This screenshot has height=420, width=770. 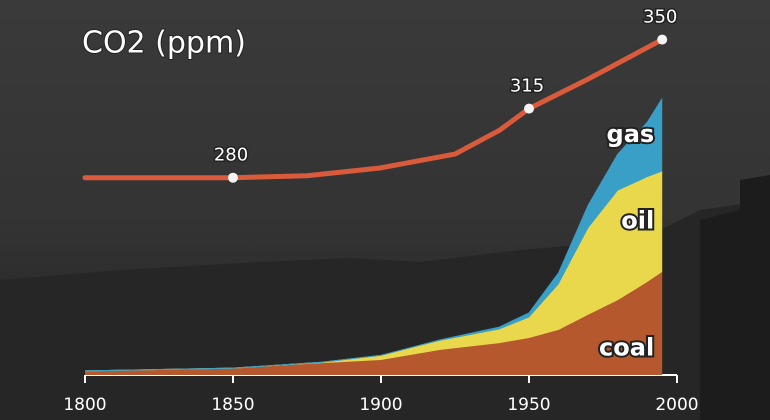 What do you see at coordinates (676, 405) in the screenshot?
I see `x-tick-label: 2000` at bounding box center [676, 405].